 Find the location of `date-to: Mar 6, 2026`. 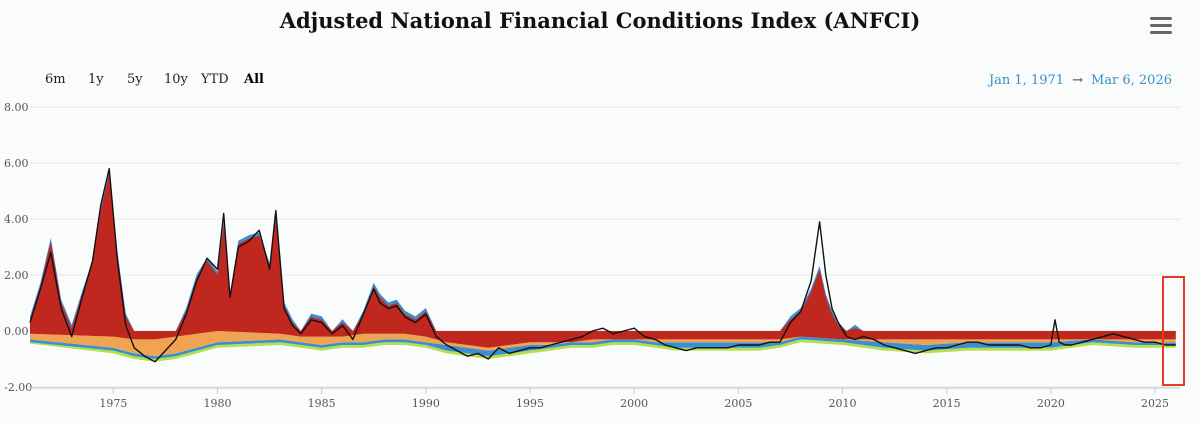

date-to: Mar 6, 2026 is located at coordinates (1131, 80).